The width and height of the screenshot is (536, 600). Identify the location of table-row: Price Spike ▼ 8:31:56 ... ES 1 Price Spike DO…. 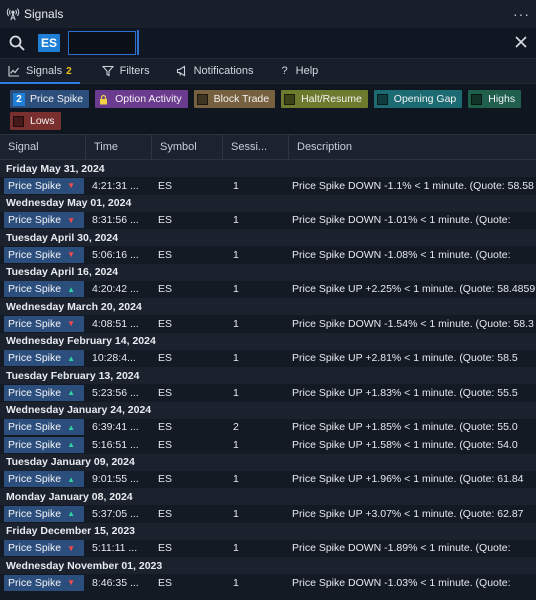
(268, 221).